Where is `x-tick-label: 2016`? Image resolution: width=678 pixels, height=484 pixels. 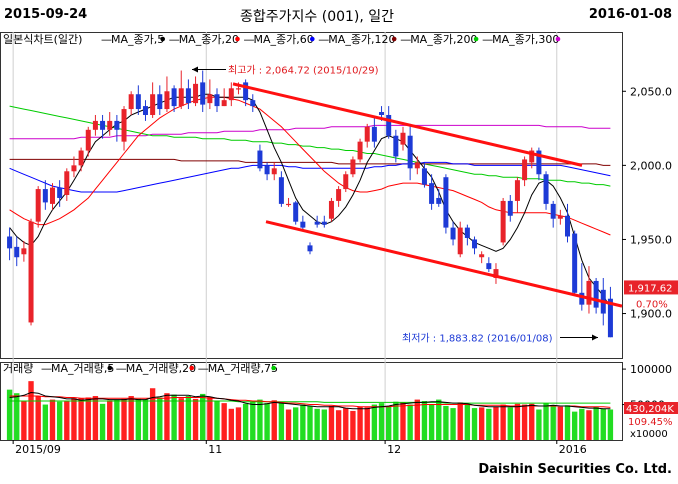 x-tick-label: 2016 is located at coordinates (573, 449).